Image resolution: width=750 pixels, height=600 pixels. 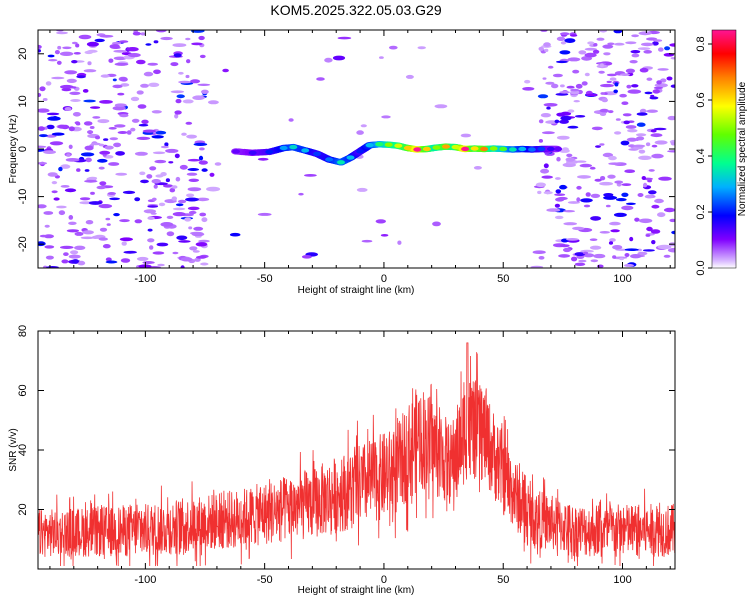 What do you see at coordinates (13, 449) in the screenshot?
I see `snr-y-axis-label: SNR (v/v)` at bounding box center [13, 449].